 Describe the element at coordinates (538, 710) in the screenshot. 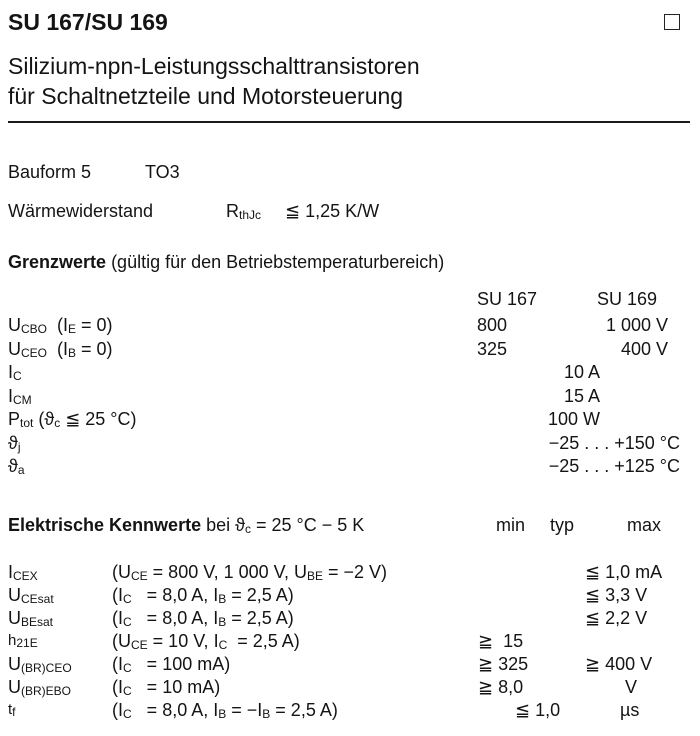

I see `value-typ: ≦ 1,0` at that location.